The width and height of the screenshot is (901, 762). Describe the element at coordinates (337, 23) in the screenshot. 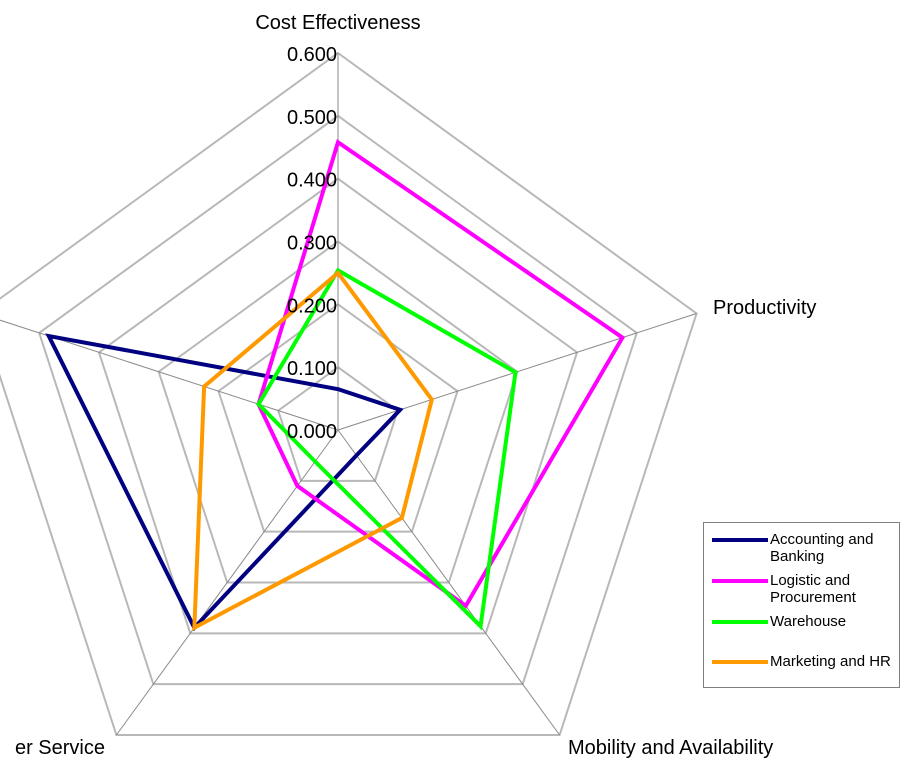

I see `axis-label: Cost Effectiveness` at that location.